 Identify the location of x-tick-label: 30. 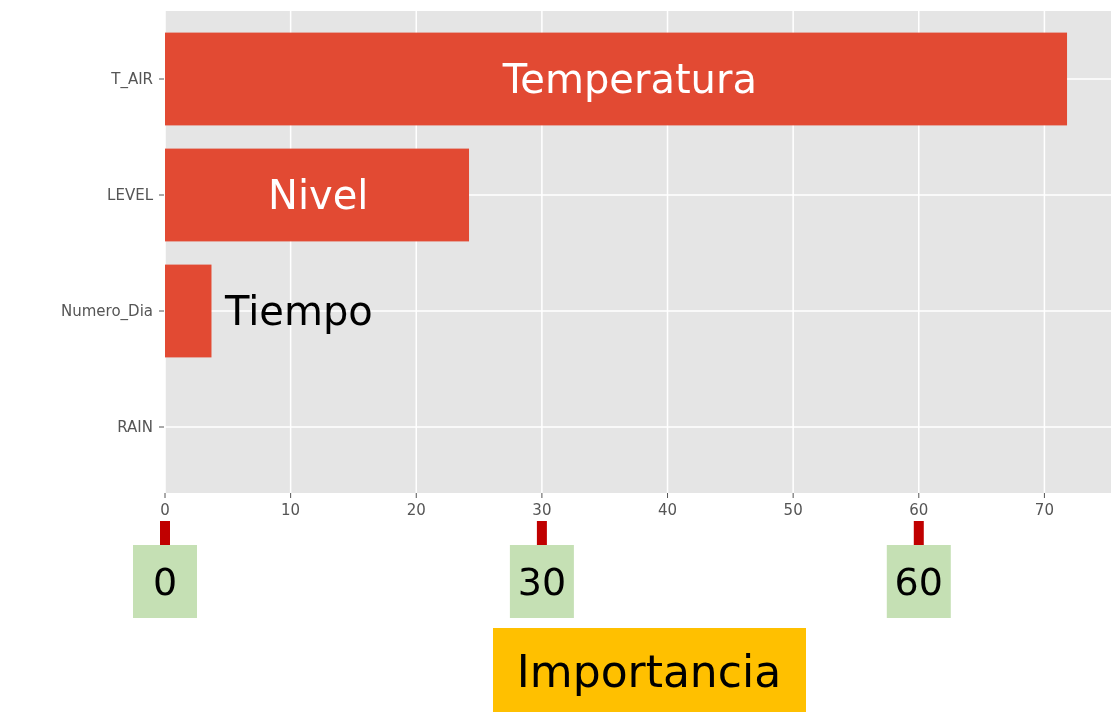
(542, 510).